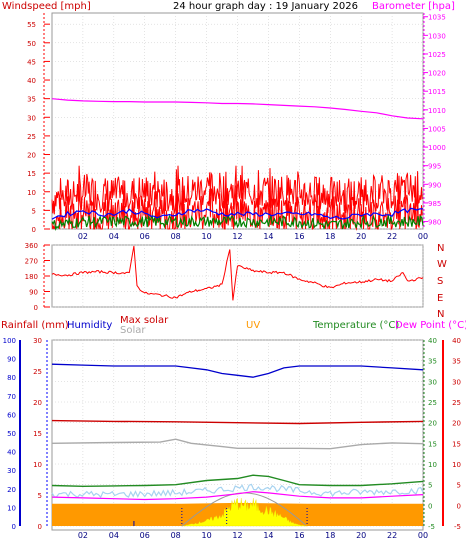 Image resolution: width=466 pixels, height=554 pixels. What do you see at coordinates (237, 273) in the screenshot?
I see `direction-line` at bounding box center [237, 273].